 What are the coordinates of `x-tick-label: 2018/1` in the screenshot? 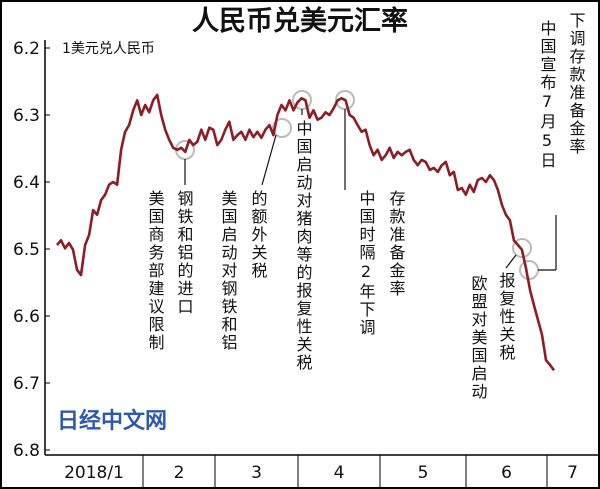 It's located at (94, 473).